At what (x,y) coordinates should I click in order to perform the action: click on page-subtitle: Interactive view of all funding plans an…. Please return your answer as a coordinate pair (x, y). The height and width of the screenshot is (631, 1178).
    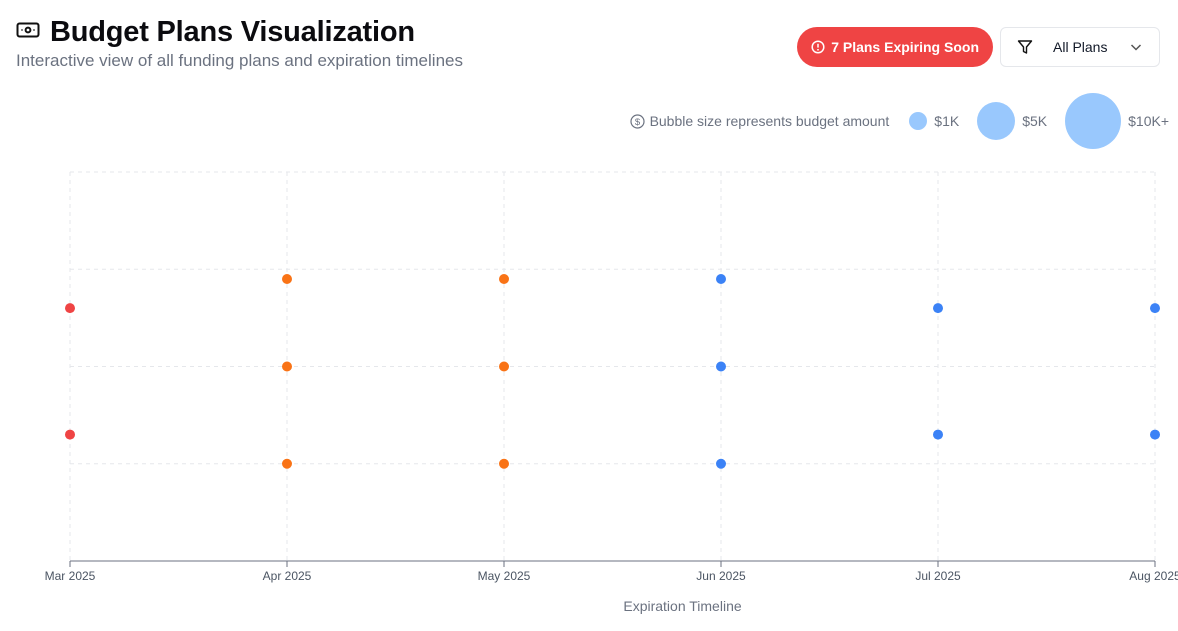
    Looking at the image, I should click on (239, 60).